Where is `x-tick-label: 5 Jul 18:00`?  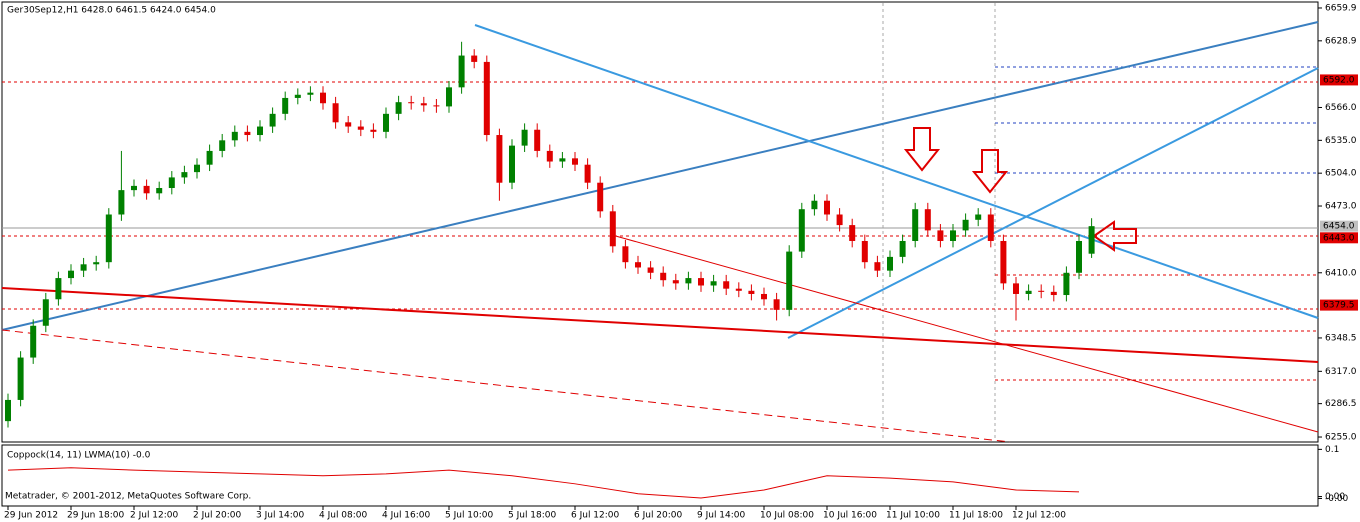
x-tick-label: 5 Jul 18:00 is located at coordinates (532, 516).